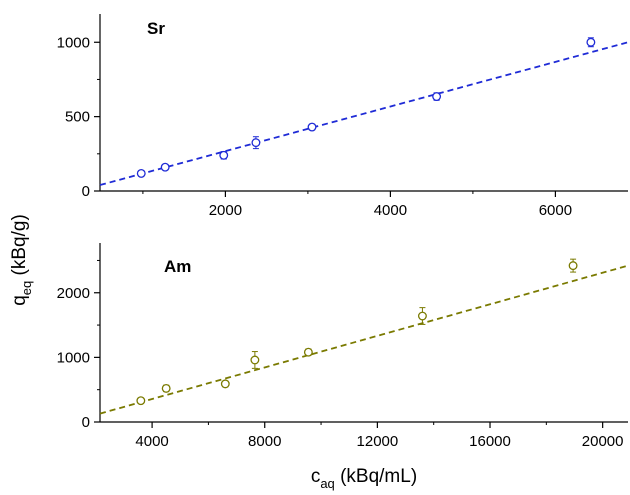  Describe the element at coordinates (603, 441) in the screenshot. I see `am-x-tick-label: 20000` at that location.